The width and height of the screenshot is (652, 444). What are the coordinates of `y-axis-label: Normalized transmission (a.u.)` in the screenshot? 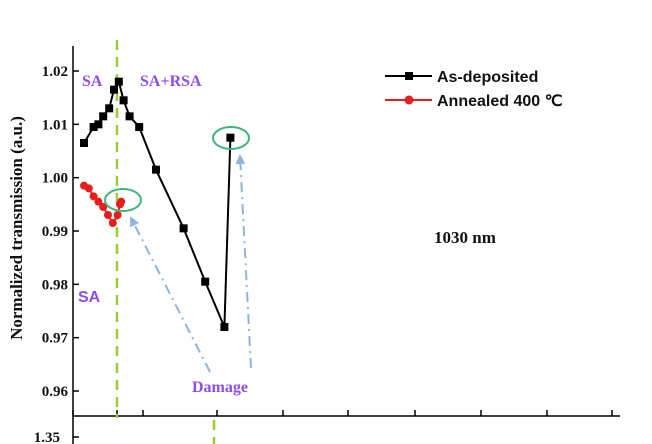 It's located at (16, 228).